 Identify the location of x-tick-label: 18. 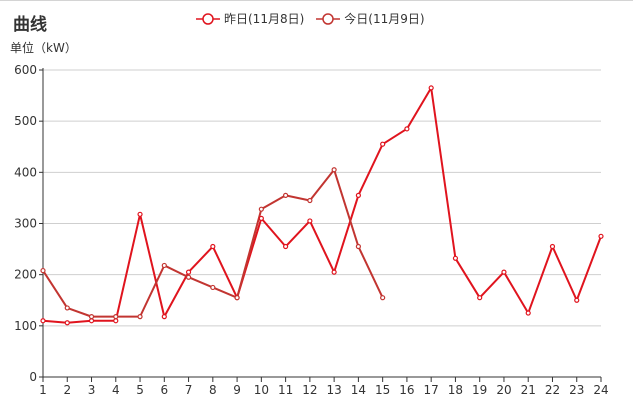
(455, 390).